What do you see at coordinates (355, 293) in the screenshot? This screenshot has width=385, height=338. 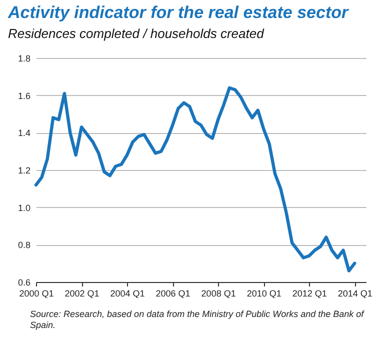 I see `x-tick-label: 2014 Q1` at bounding box center [355, 293].